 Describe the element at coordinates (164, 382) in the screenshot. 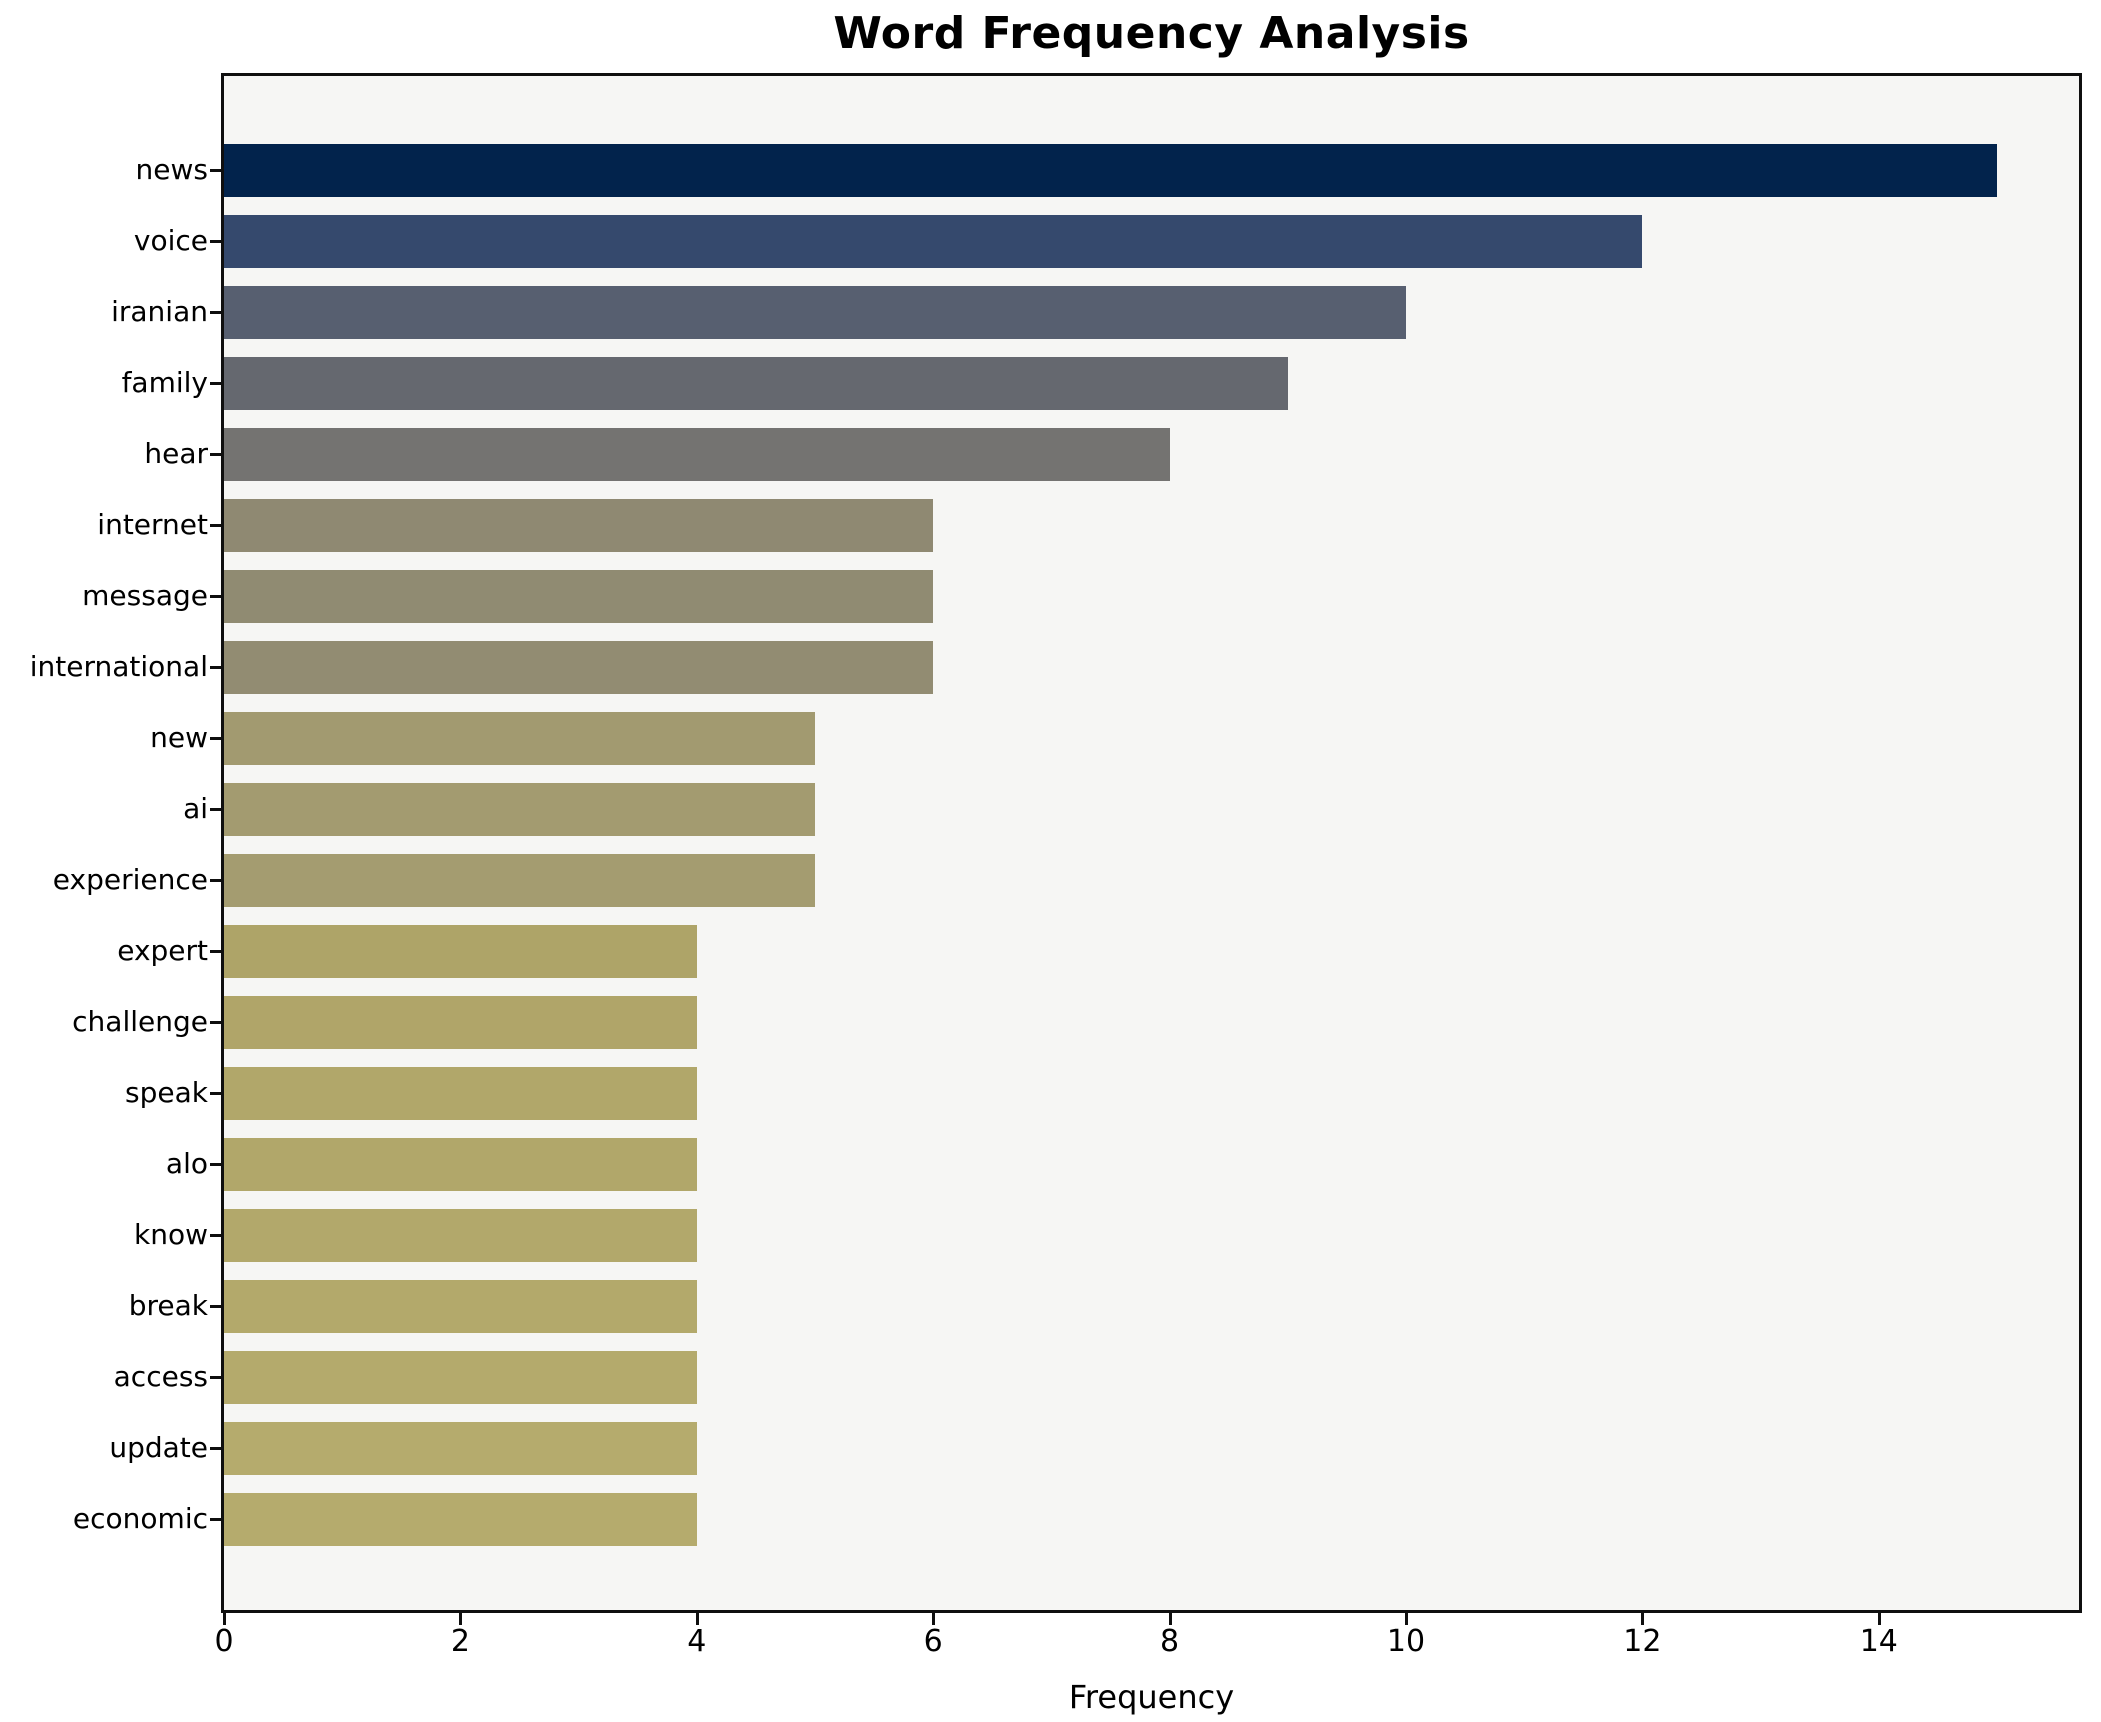

I see `y-axis-label-family: family` at that location.